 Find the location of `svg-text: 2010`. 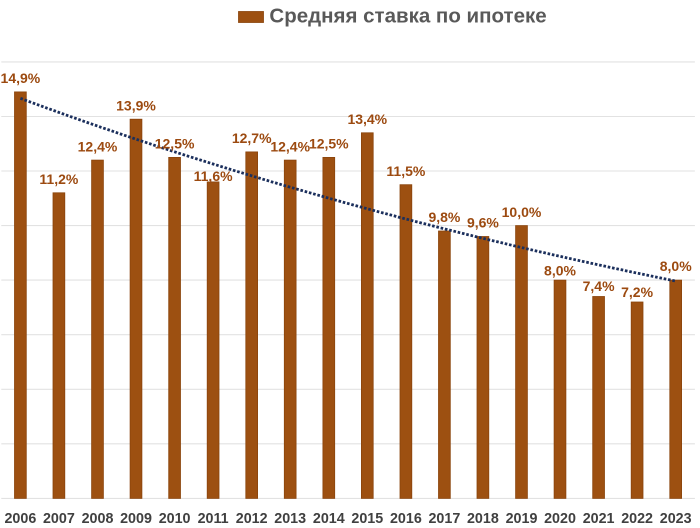

svg-text: 2010 is located at coordinates (175, 519).